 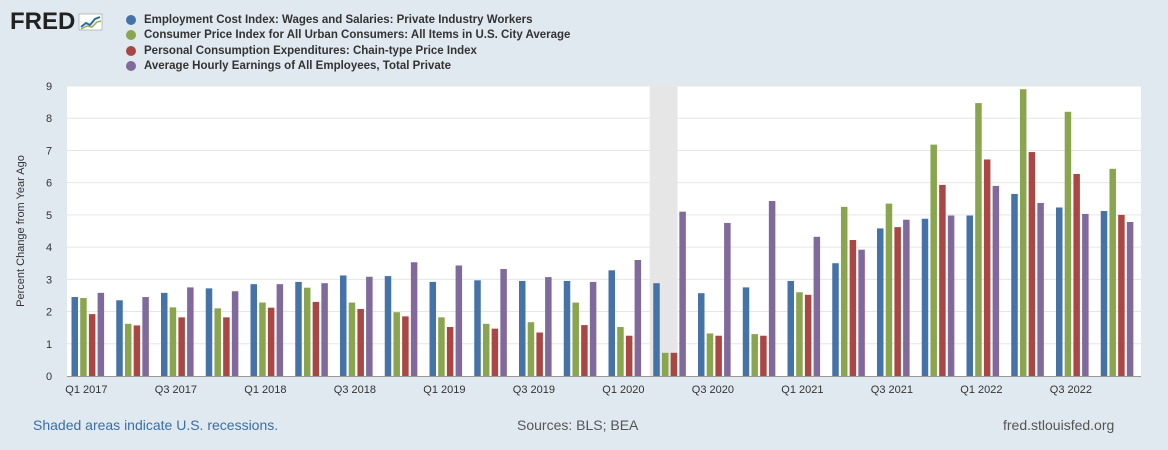 I want to click on x-tick-label: Q3 2017, so click(x=176, y=390).